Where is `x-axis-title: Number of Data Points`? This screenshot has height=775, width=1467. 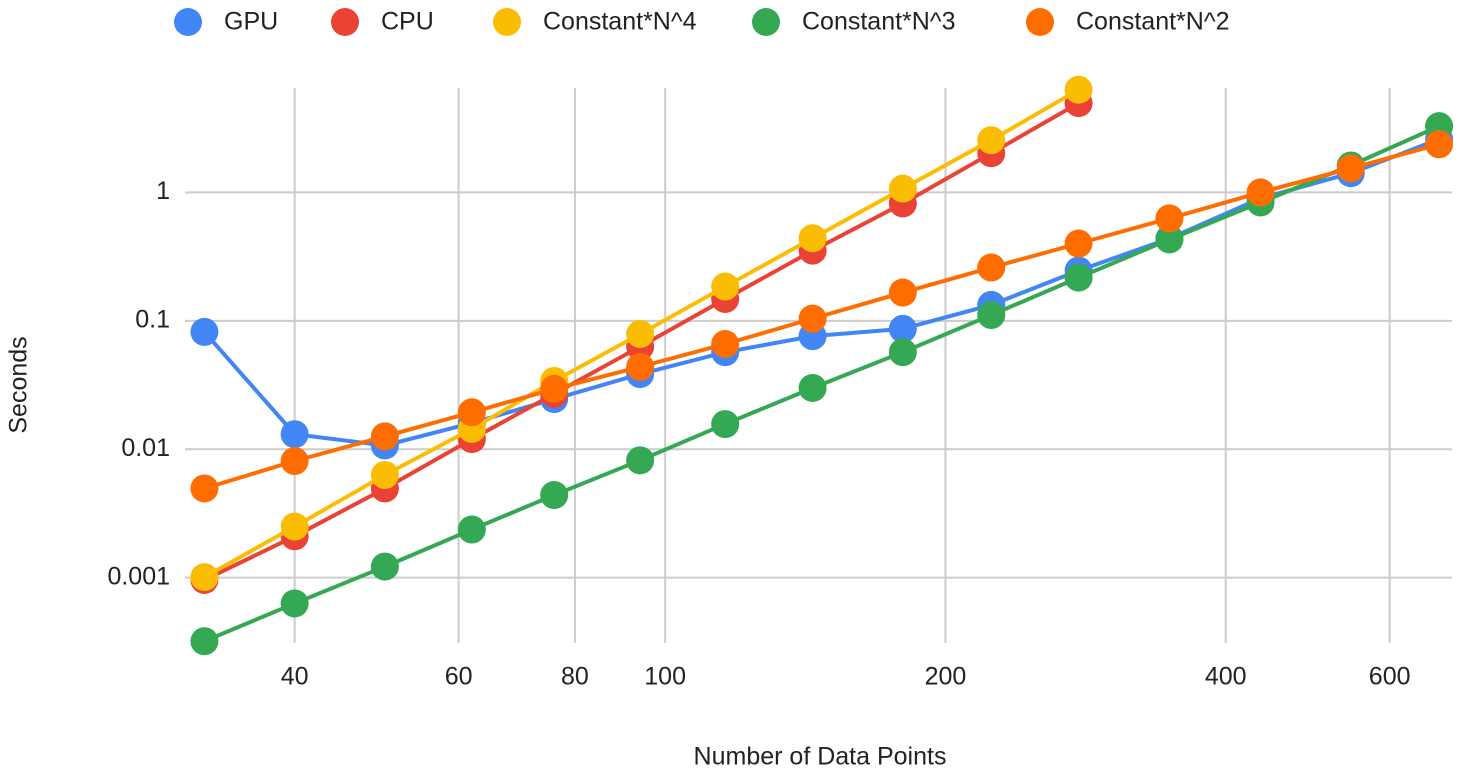 x-axis-title: Number of Data Points is located at coordinates (820, 757).